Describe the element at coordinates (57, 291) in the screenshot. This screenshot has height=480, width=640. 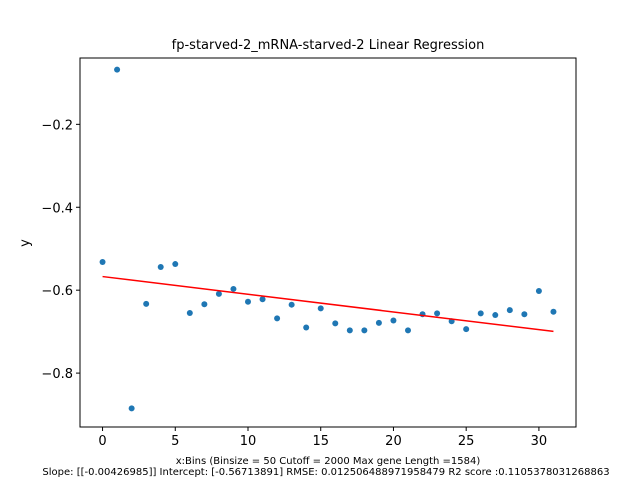
I see `y-tick-label: −0.6` at that location.